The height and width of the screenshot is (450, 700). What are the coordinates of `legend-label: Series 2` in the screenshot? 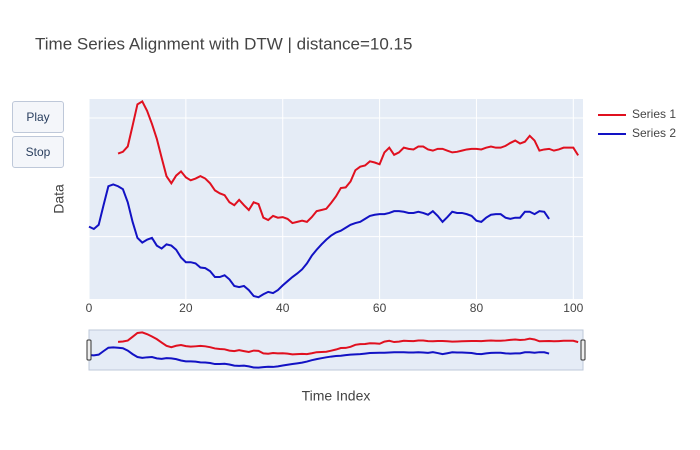 It's located at (654, 133).